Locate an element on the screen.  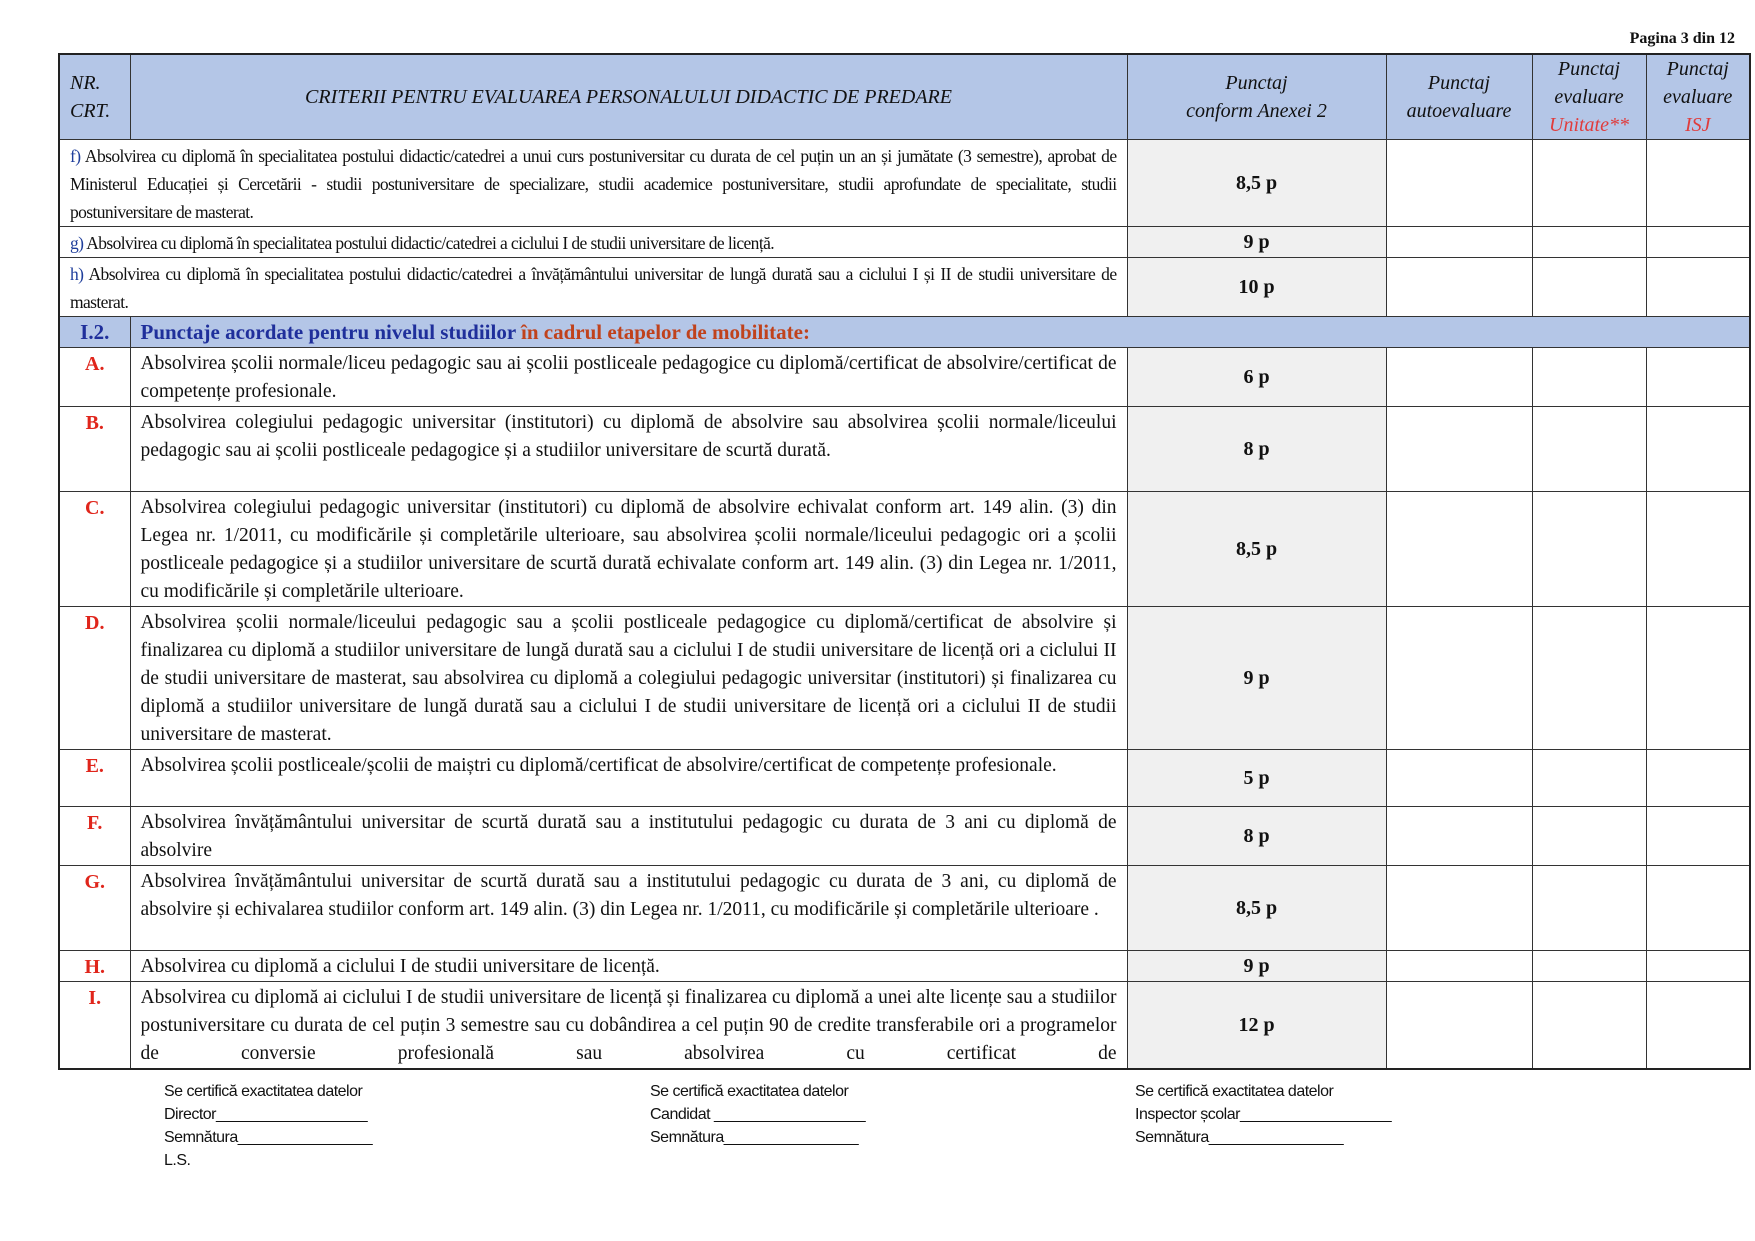
header-punctaj-anexa: Punctaj conform Anexei 2 is located at coordinates (1256, 96).